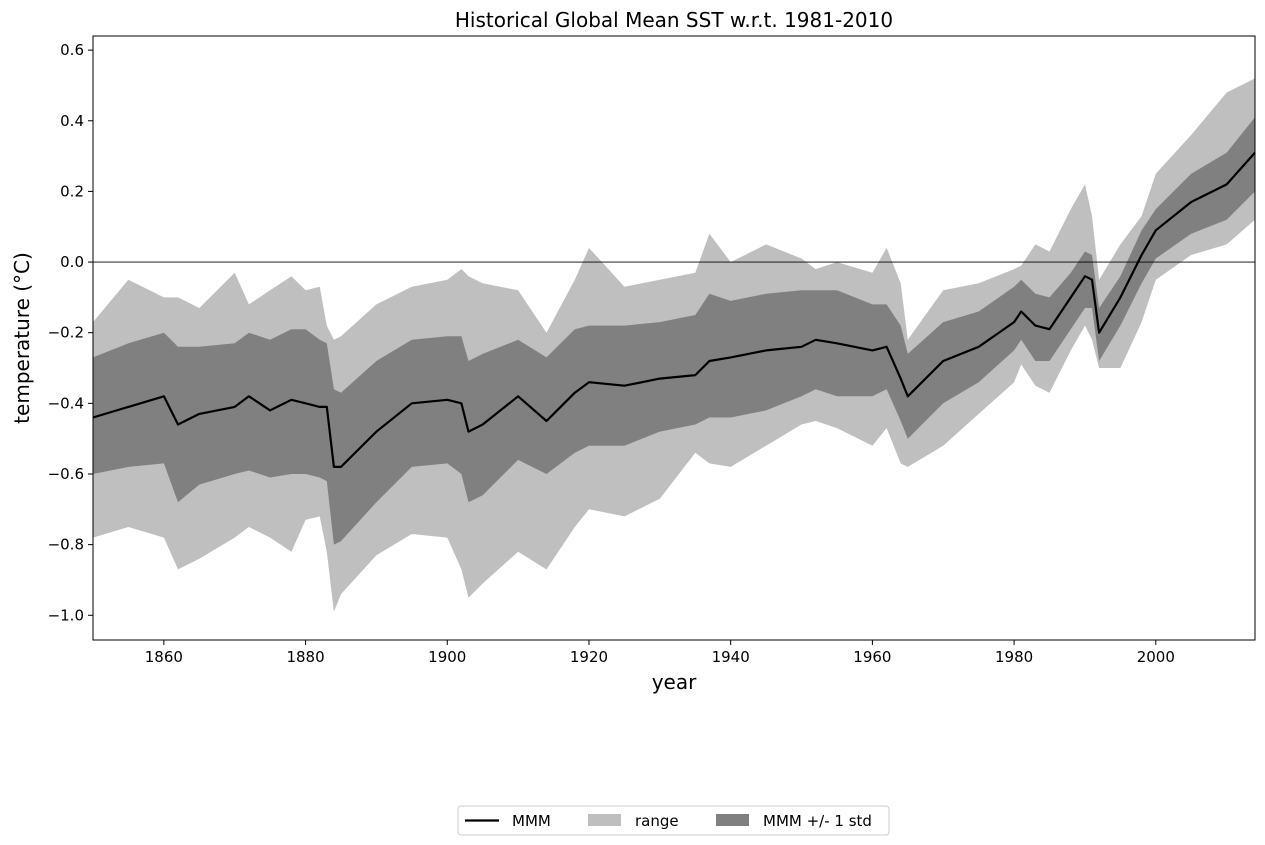 This screenshot has width=1265, height=845. What do you see at coordinates (72, 50) in the screenshot?
I see `y-tick-label: 0.6` at bounding box center [72, 50].